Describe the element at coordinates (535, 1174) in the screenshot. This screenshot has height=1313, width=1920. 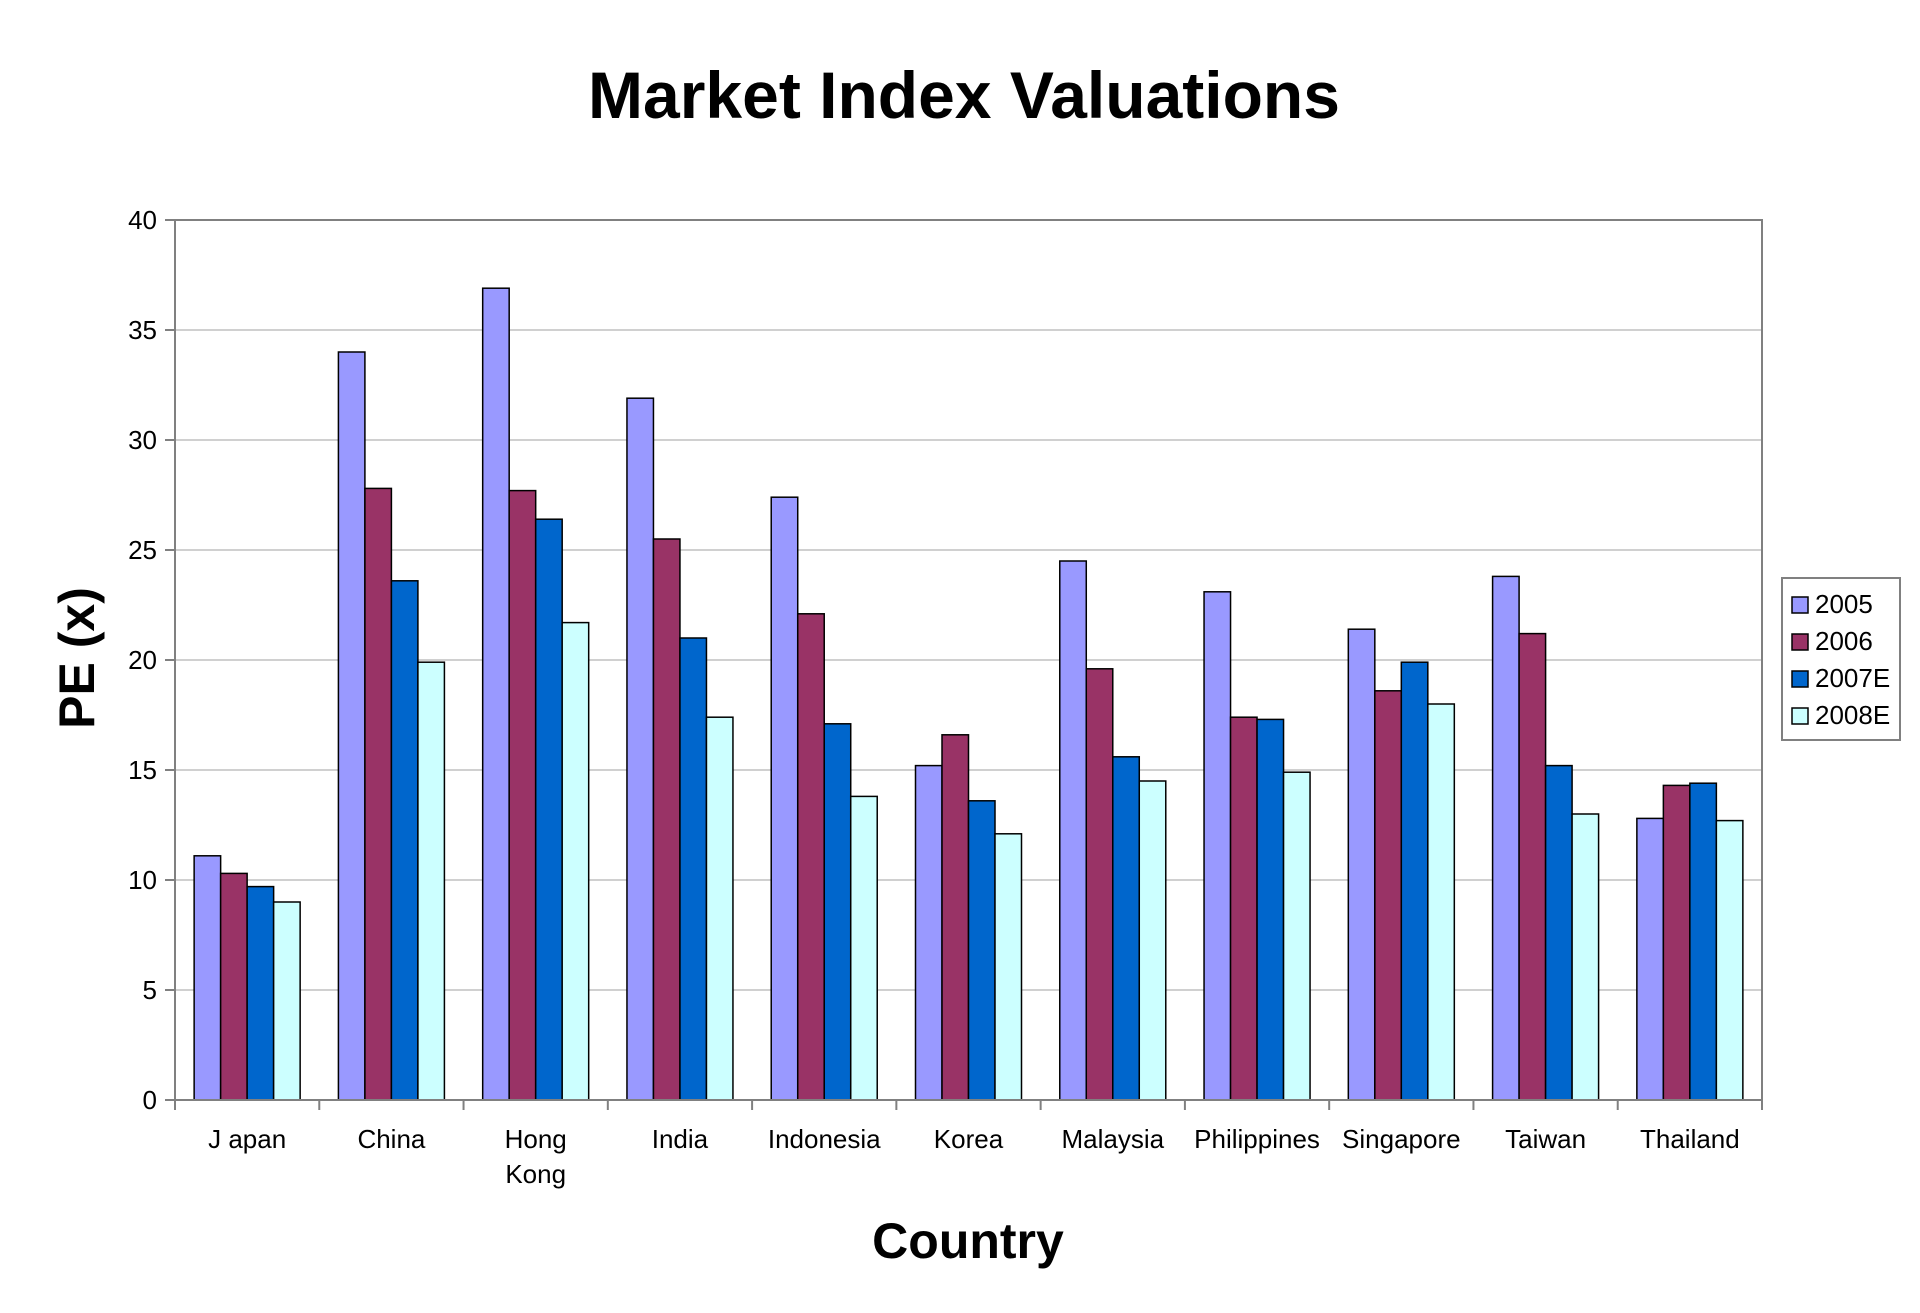
I see `x-tick-label-line: Kong` at that location.